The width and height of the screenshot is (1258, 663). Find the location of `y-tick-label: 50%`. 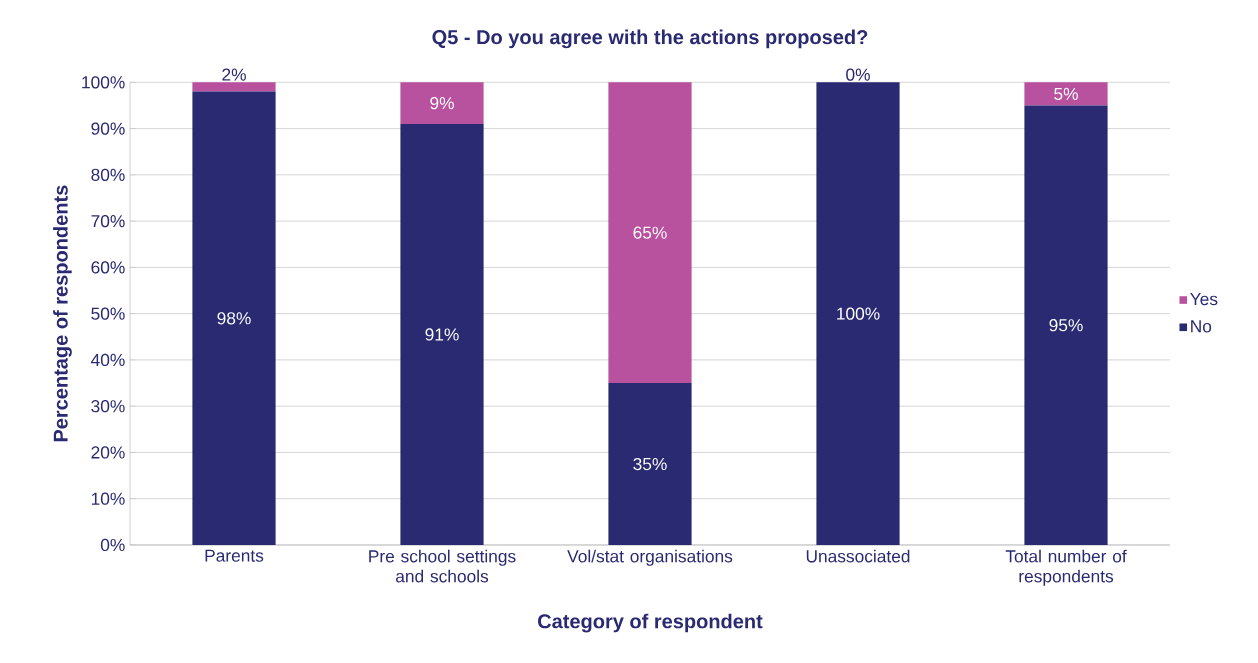

y-tick-label: 50% is located at coordinates (108, 313).